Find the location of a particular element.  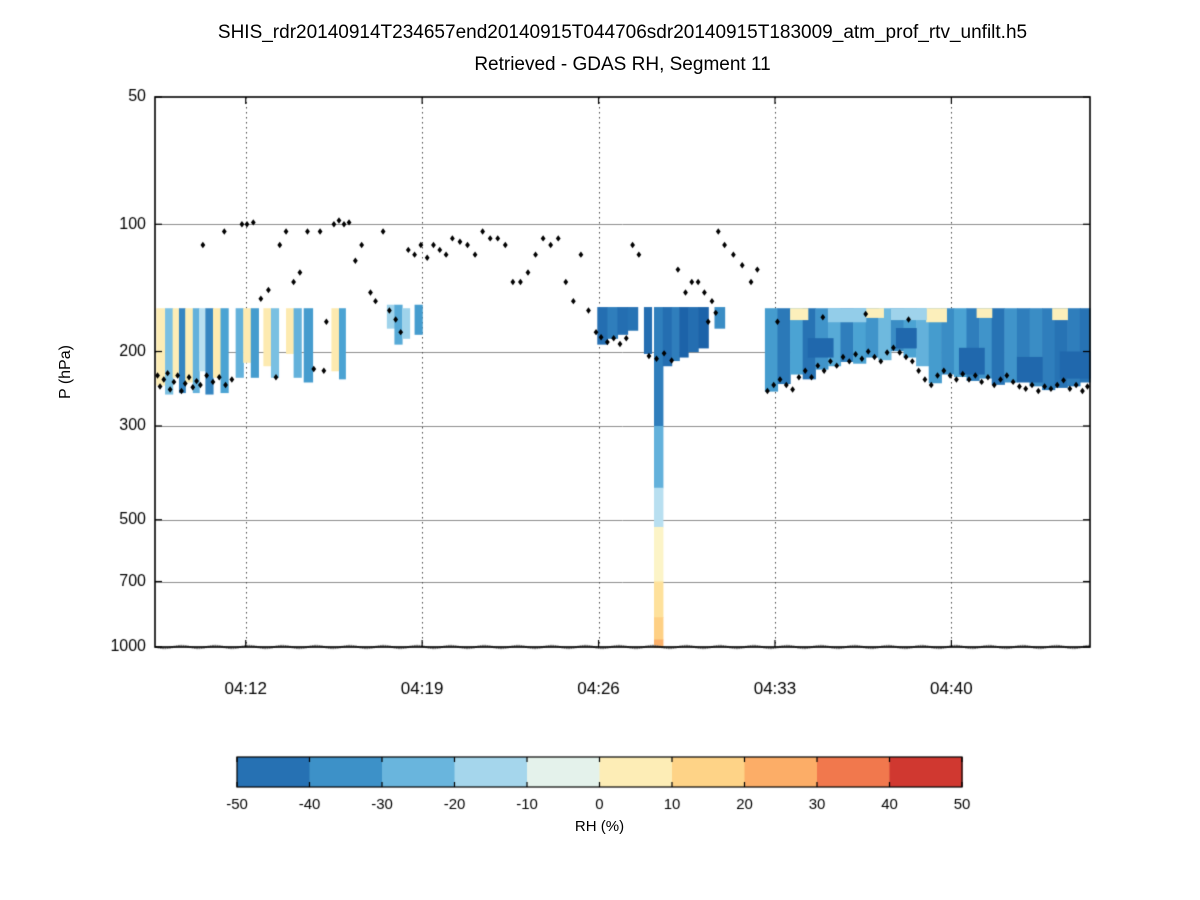

chart-subtitle: Retrieved - GDAS RH, Segment 11 is located at coordinates (622, 64).